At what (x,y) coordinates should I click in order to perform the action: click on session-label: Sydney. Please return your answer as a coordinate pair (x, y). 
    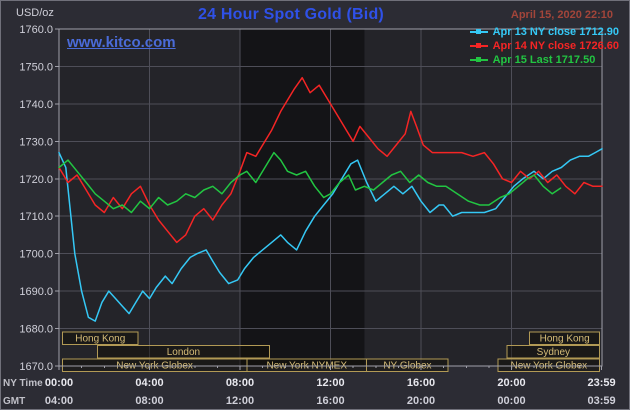
    Looking at the image, I should click on (553, 352).